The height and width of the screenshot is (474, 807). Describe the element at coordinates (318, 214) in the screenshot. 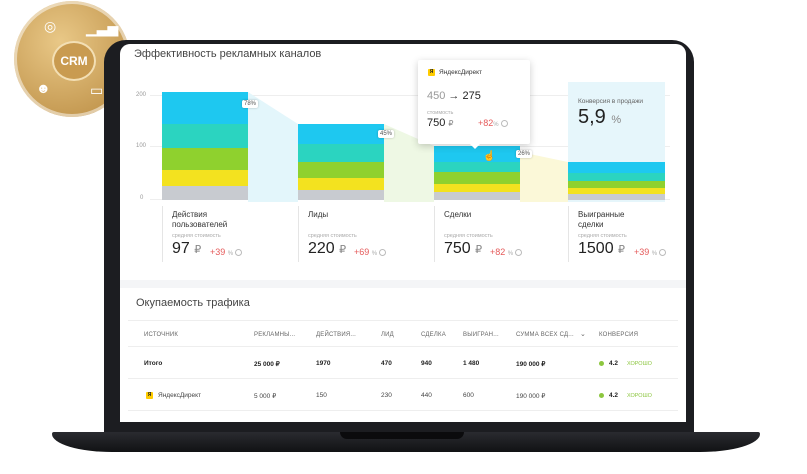

I see `stage-name: Лиды` at that location.